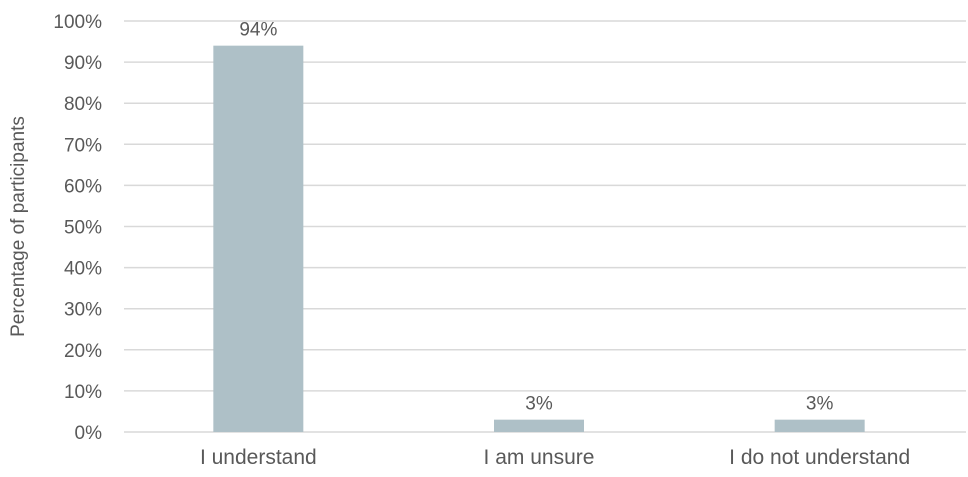  What do you see at coordinates (83, 310) in the screenshot?
I see `y-tick-label: 30%` at bounding box center [83, 310].